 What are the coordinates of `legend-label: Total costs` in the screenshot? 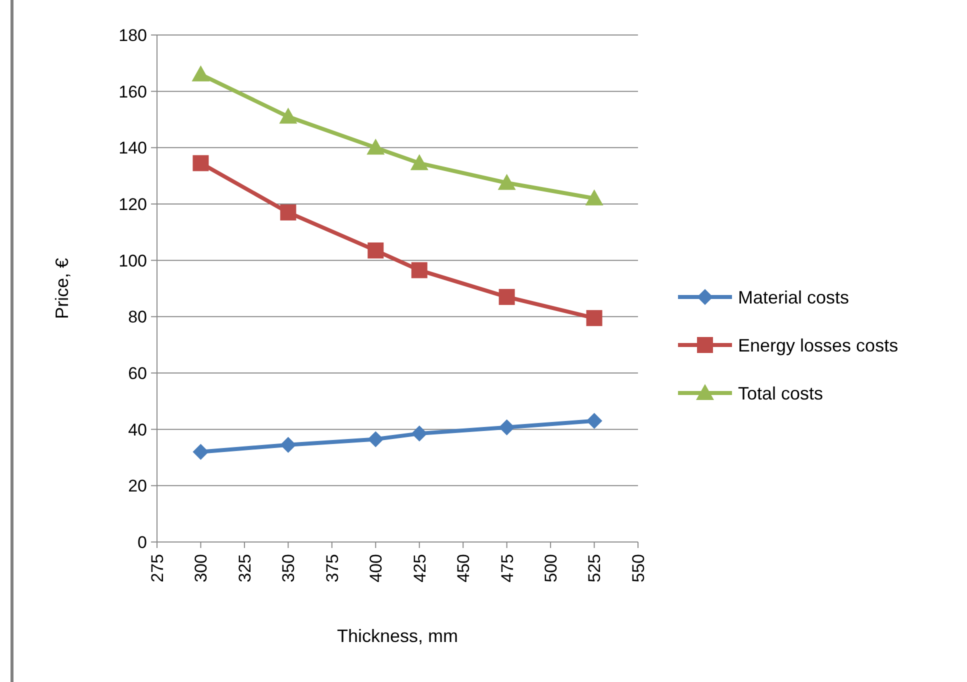 It's located at (781, 393).